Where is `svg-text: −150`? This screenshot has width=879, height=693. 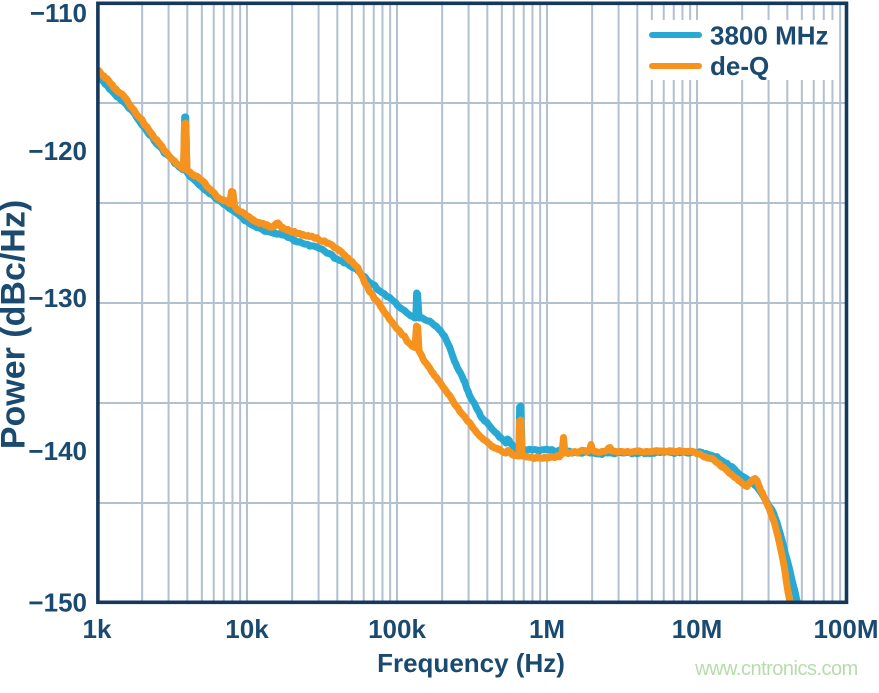
svg-text: −150 is located at coordinates (57, 603).